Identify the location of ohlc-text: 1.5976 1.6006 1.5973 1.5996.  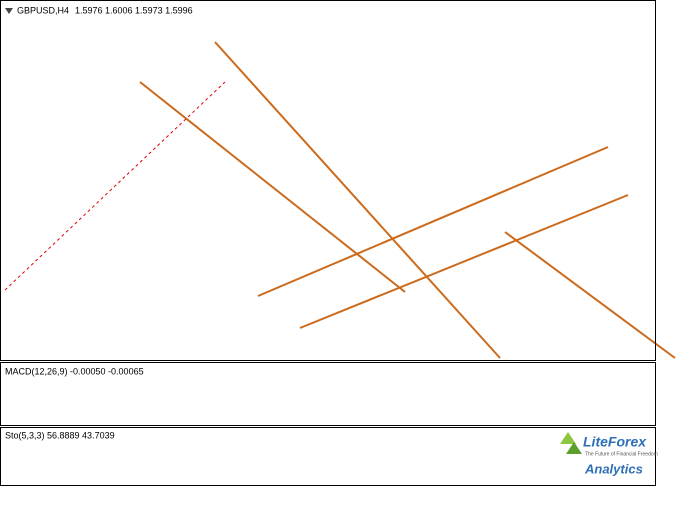
(134, 10).